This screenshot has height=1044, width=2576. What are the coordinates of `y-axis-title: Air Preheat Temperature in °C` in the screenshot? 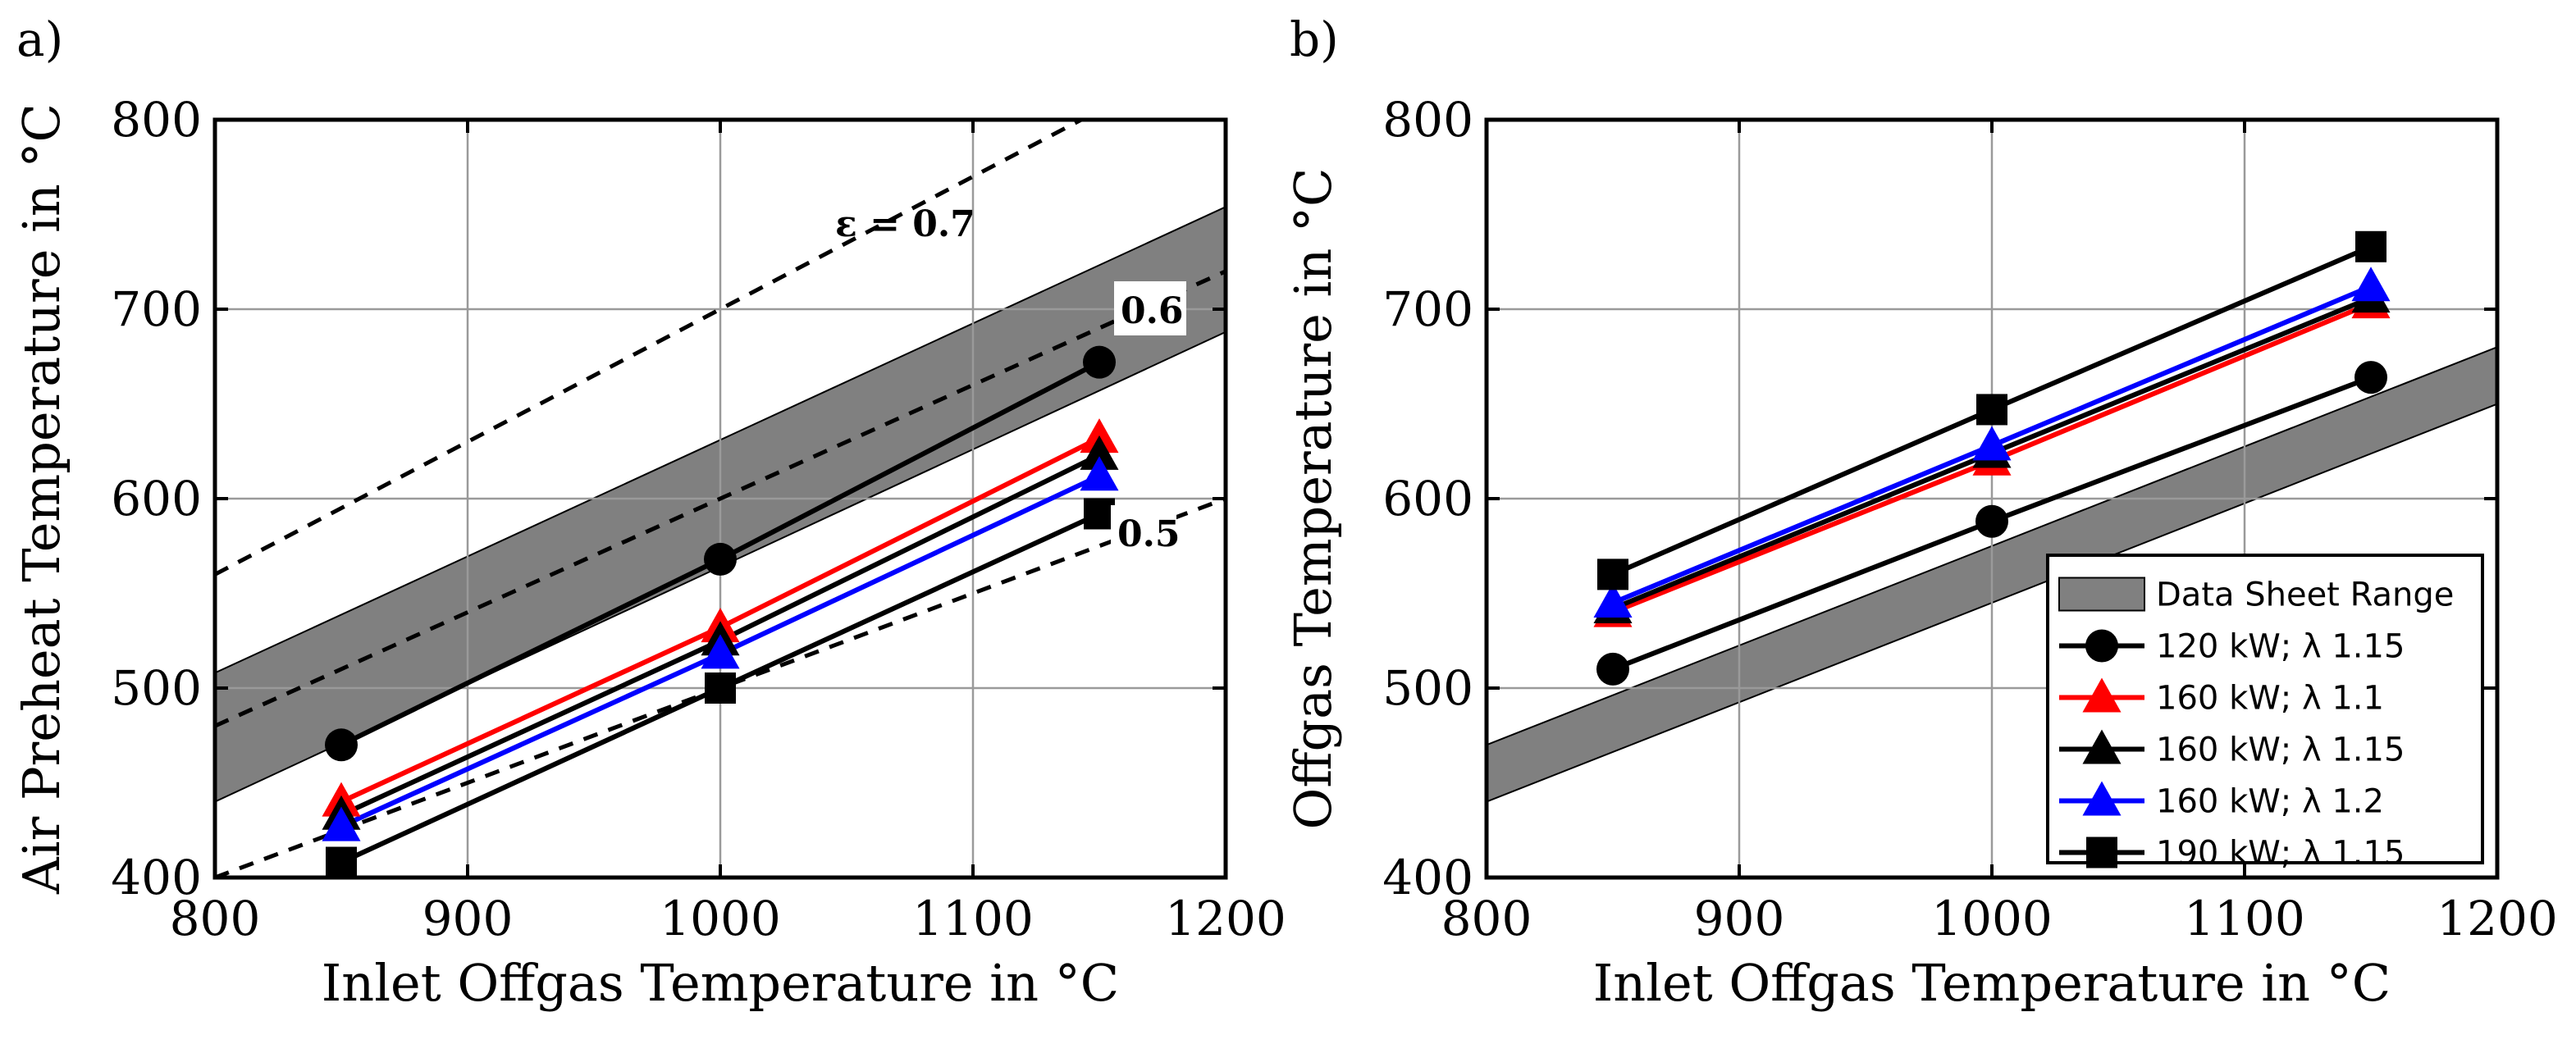 It's located at (41, 499).